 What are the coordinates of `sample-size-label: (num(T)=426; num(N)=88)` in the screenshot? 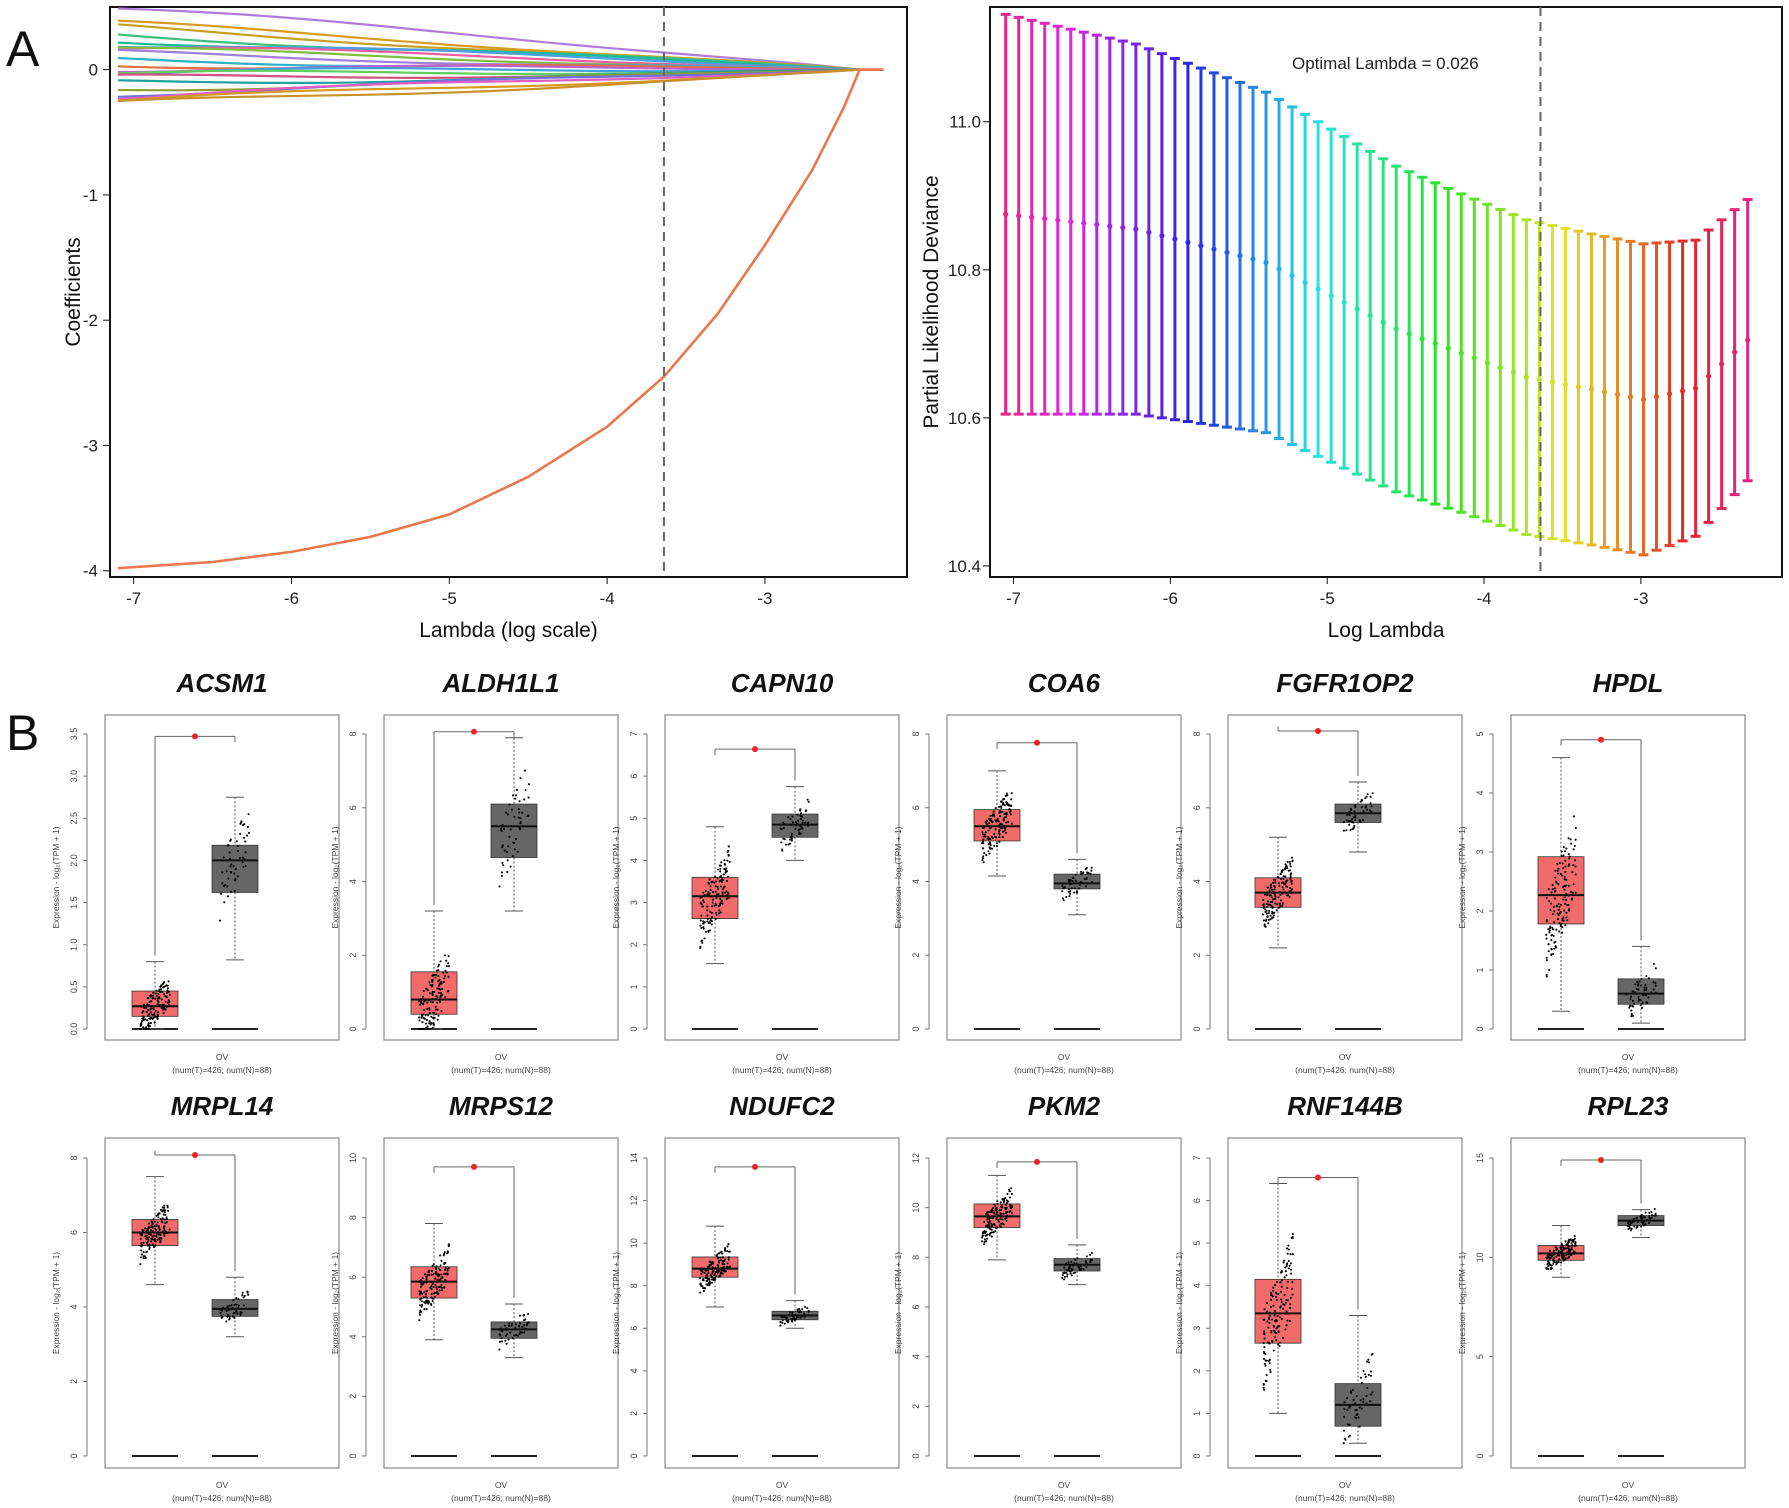 It's located at (501, 1070).